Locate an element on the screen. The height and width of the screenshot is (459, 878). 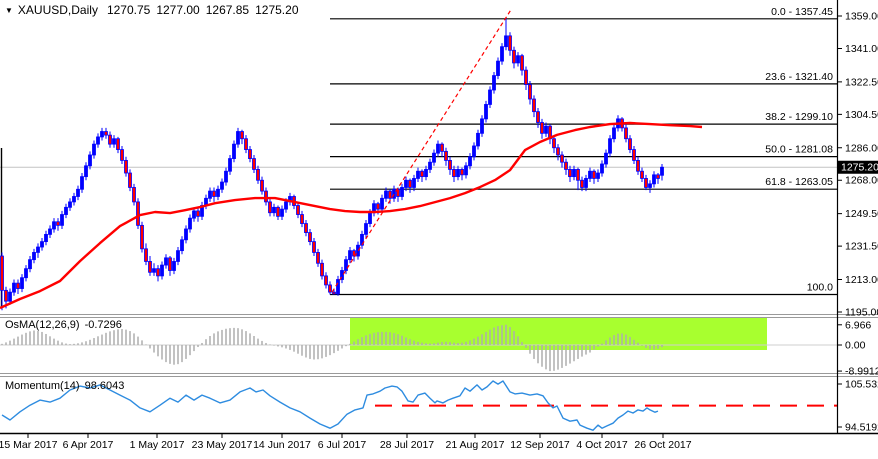
price-axis-label: 1341.00 is located at coordinates (861, 49).